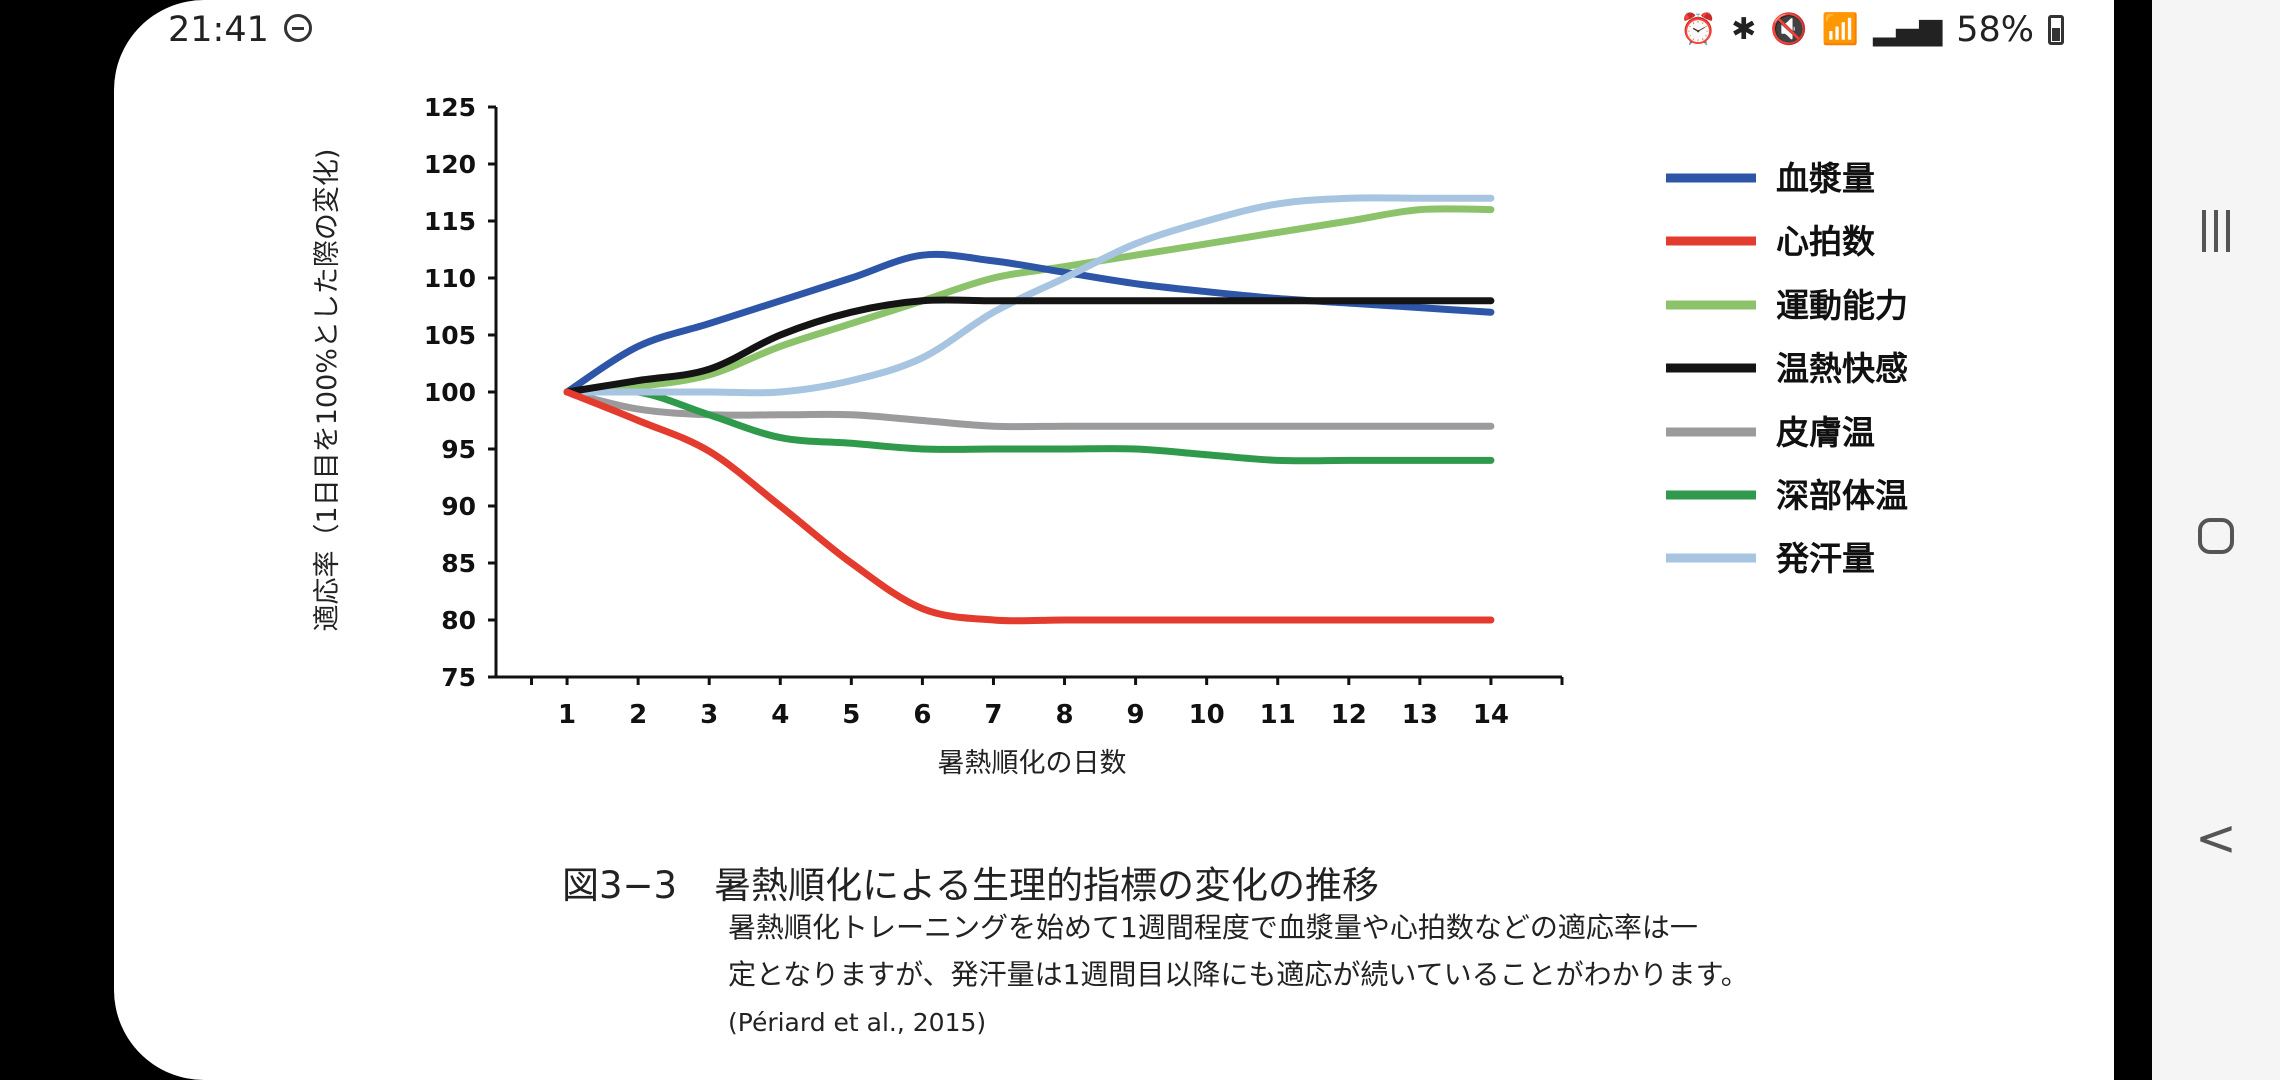 Image resolution: width=2280 pixels, height=1080 pixels. Describe the element at coordinates (1213, 927) in the screenshot. I see `caption-line-1: 暑熱順化トレーニングを始めて1週間程度で血漿量や心拍数などの適応率は一` at that location.